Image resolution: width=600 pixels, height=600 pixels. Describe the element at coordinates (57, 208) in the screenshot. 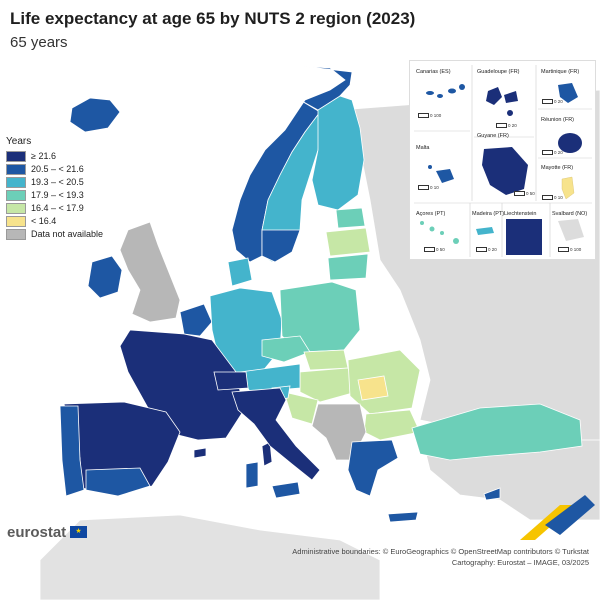

I see `legend-label: 16.4 – < 17.9` at that location.